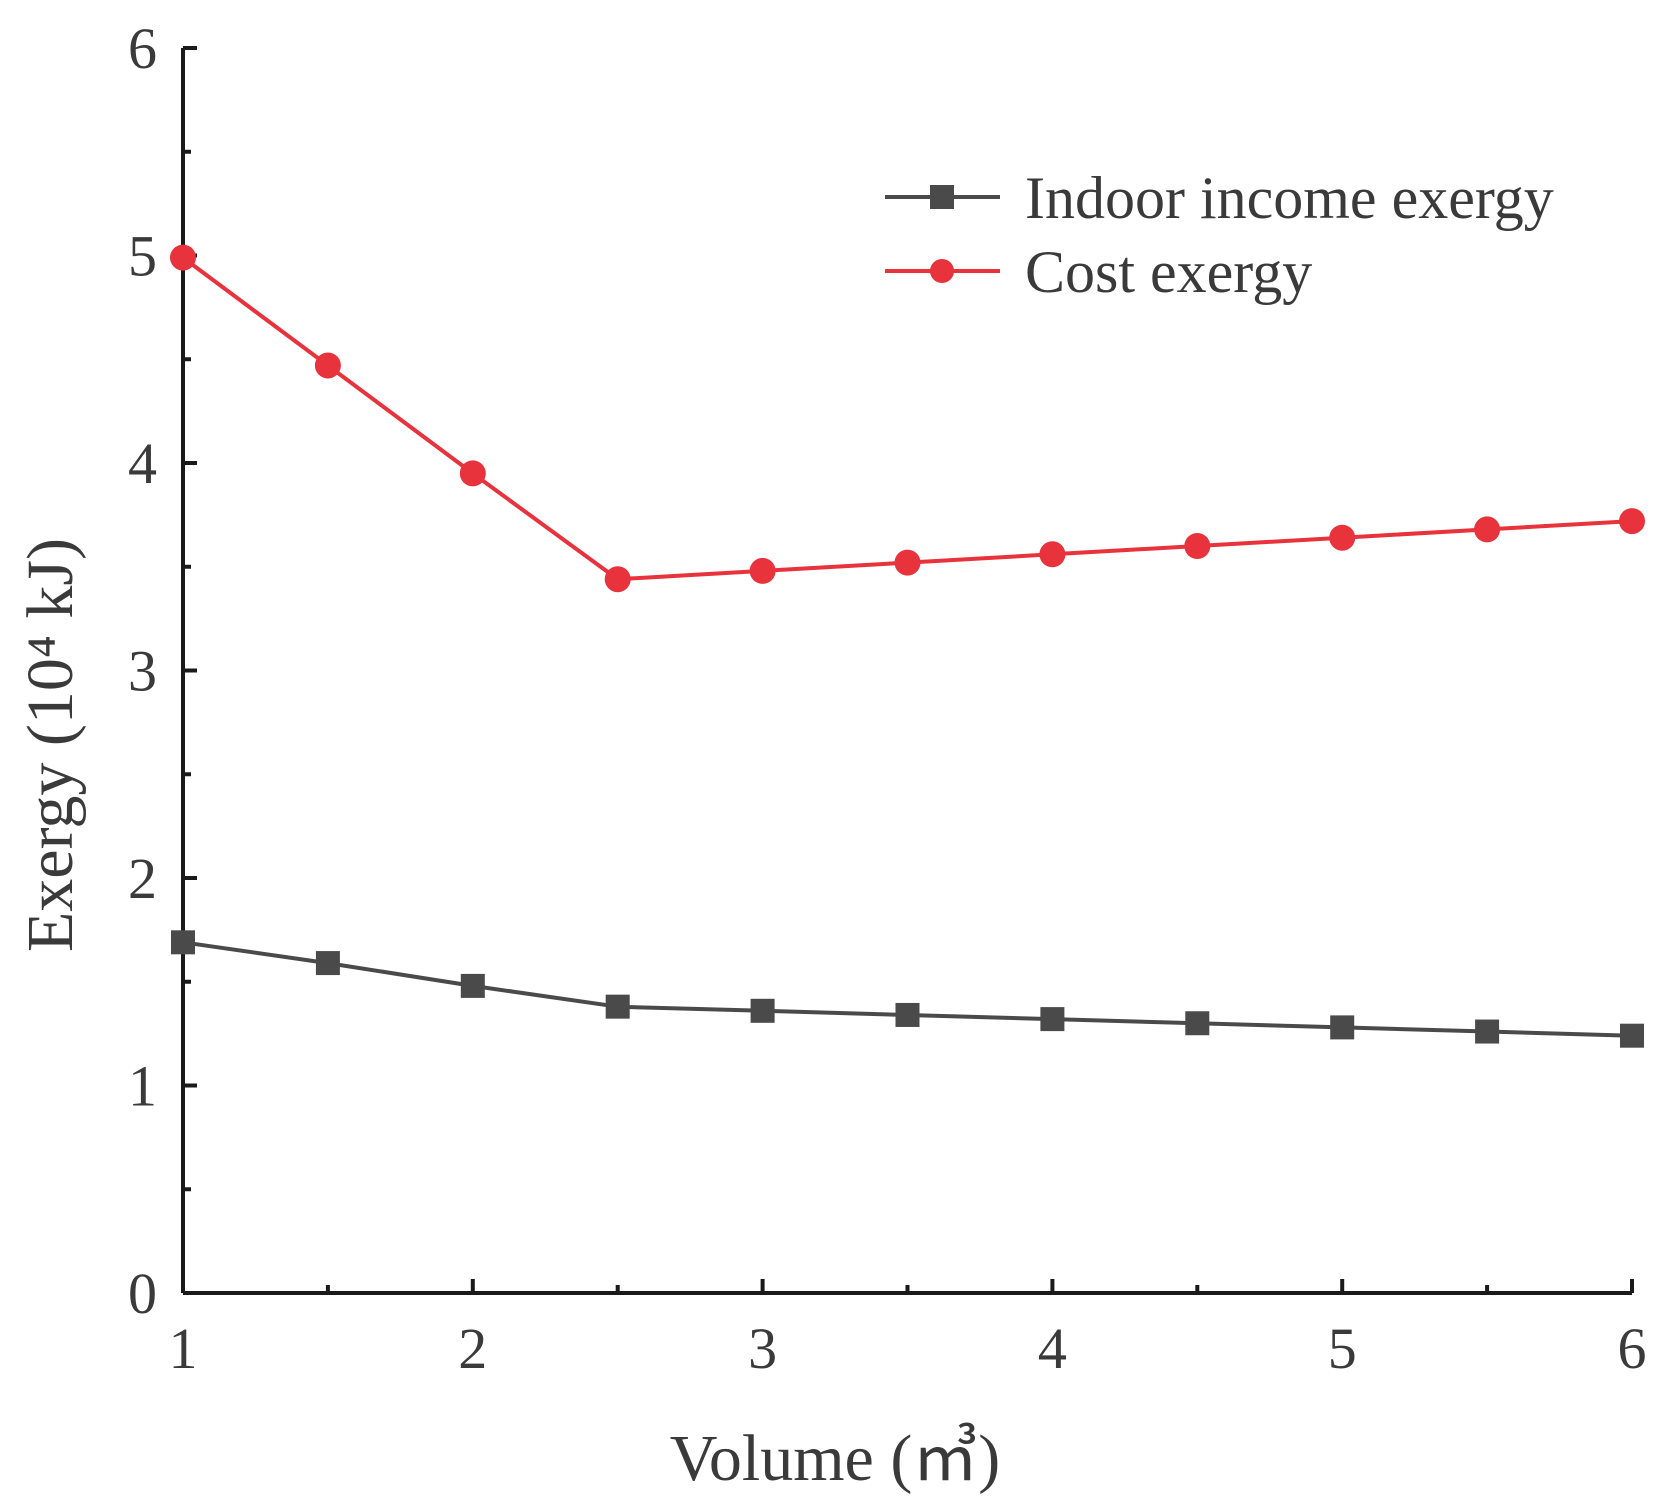  Describe the element at coordinates (1632, 1348) in the screenshot. I see `x-tick-label: 6` at that location.